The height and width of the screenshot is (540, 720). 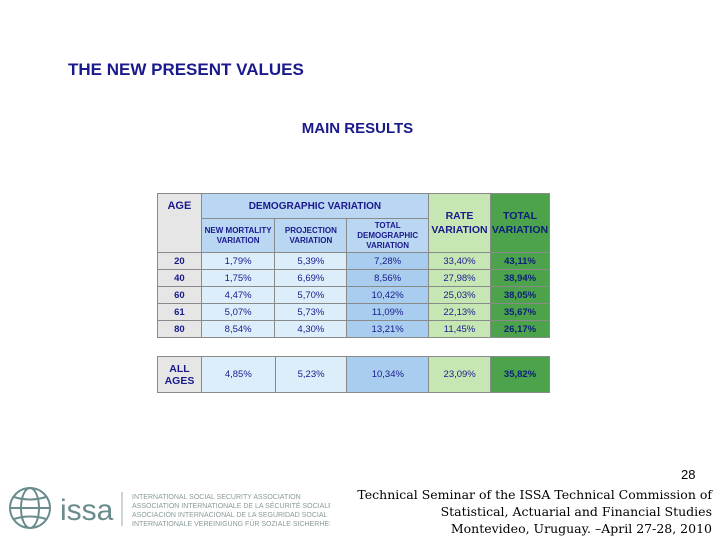 What do you see at coordinates (388, 295) in the screenshot?
I see `total-demographic-cell: 10,42%` at bounding box center [388, 295].